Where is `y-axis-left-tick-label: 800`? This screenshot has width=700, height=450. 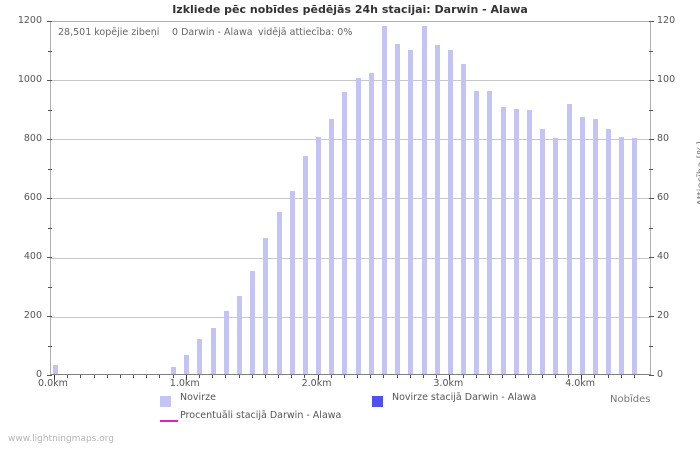 y-axis-left-tick-label: 800 is located at coordinates (32, 138).